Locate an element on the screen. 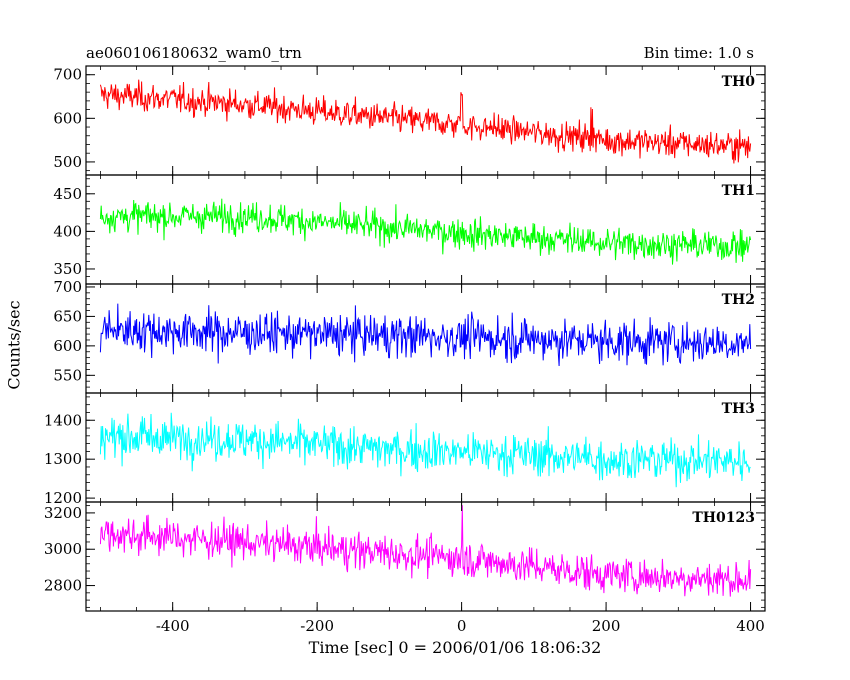 This screenshot has width=850, height=680. chart-title: ae060106180632_wam0_trn is located at coordinates (194, 53).